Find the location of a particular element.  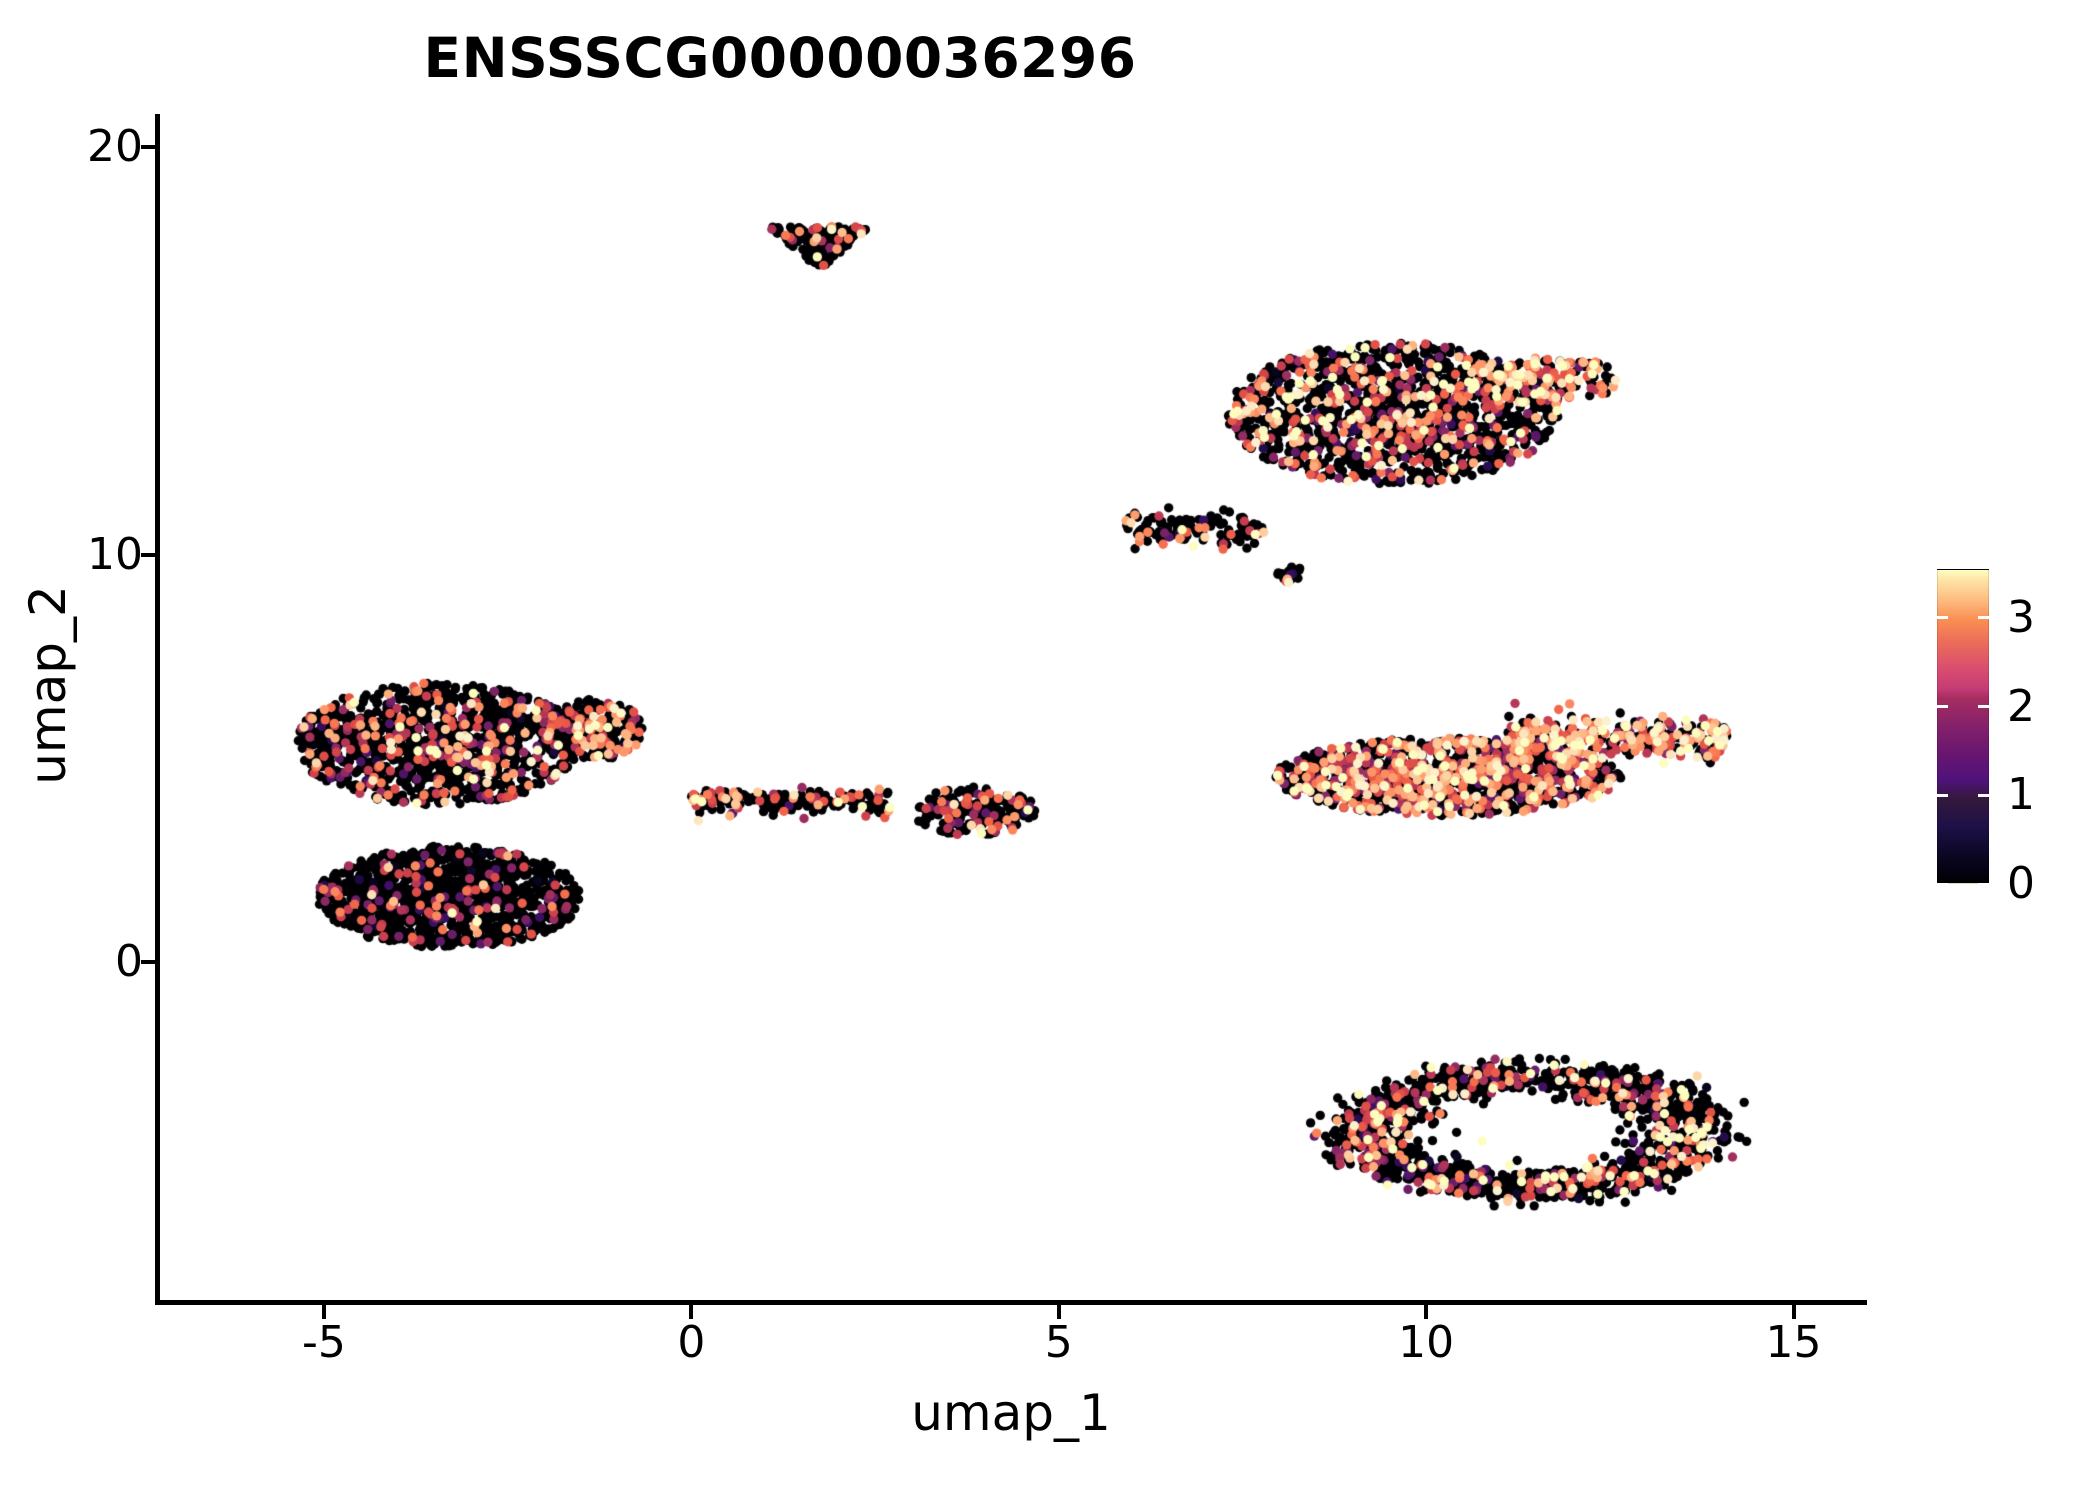

x-tick-label: 0 is located at coordinates (691, 1342).